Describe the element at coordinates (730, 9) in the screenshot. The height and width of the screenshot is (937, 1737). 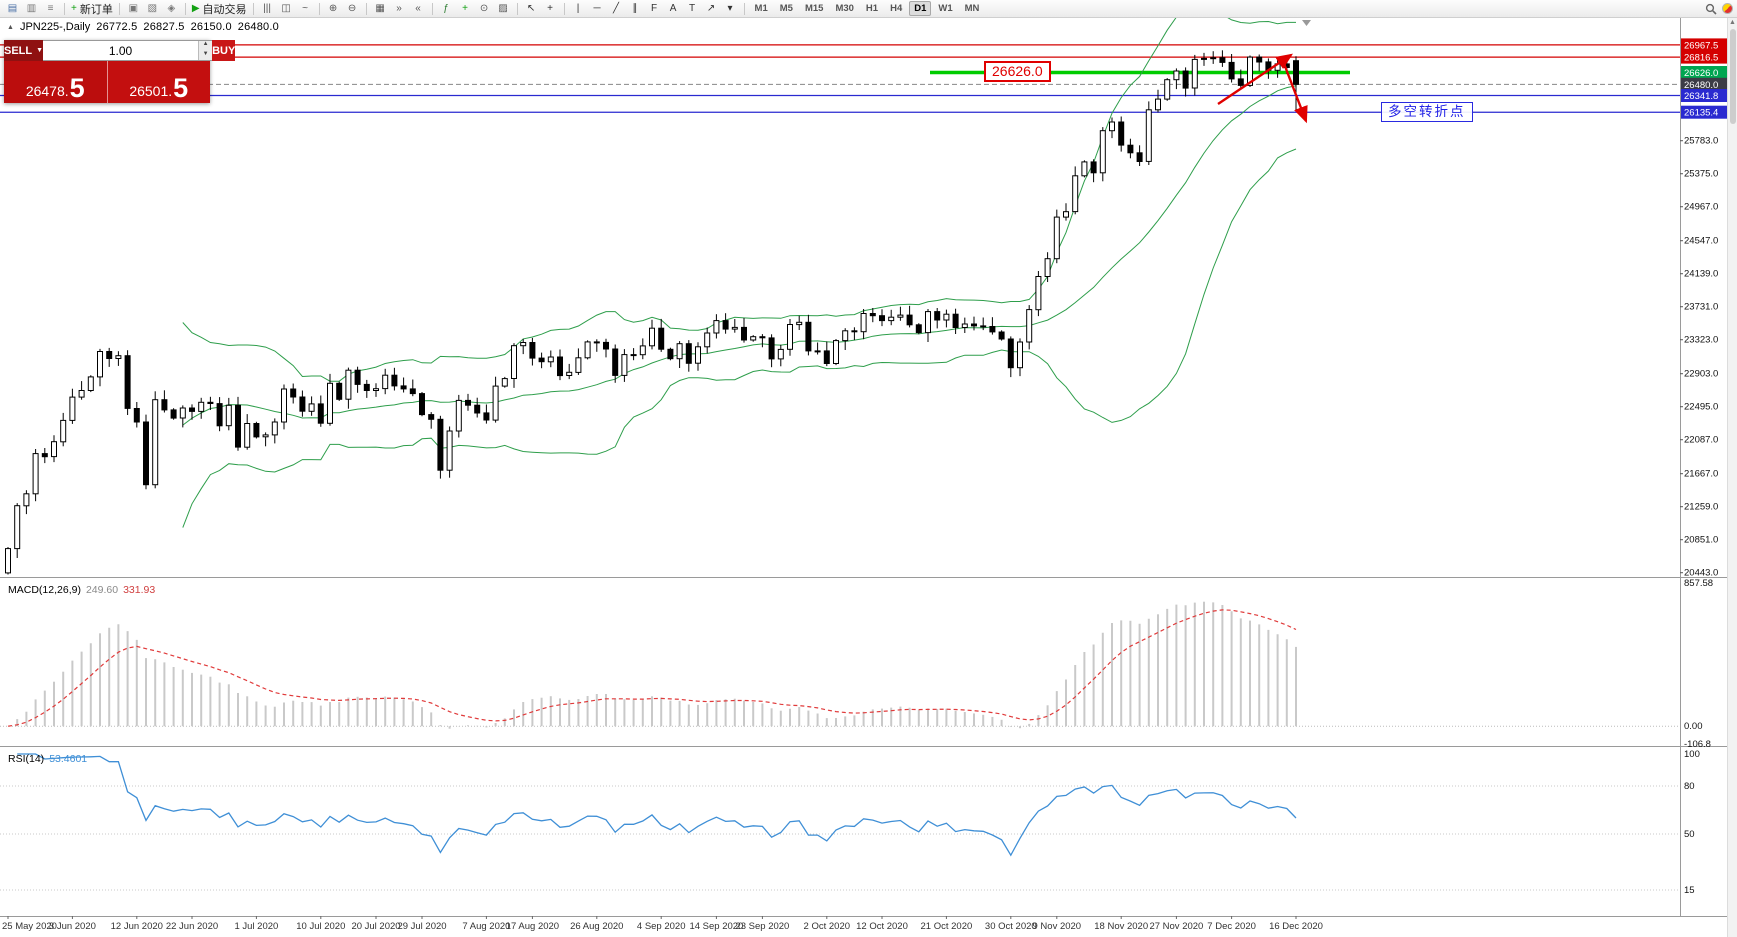
I see `objects-dropdown-icon: ▾` at that location.